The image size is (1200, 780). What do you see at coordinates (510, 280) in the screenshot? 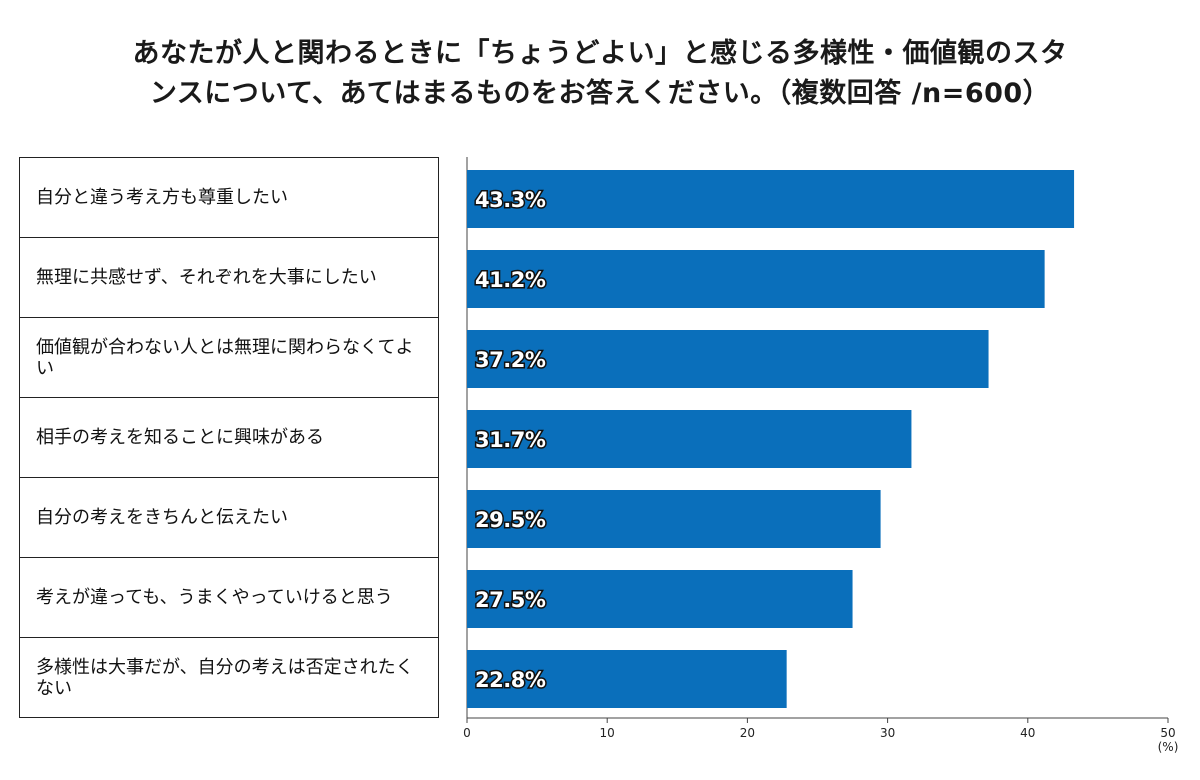
I see `bar-value-label: 41.2%` at bounding box center [510, 280].